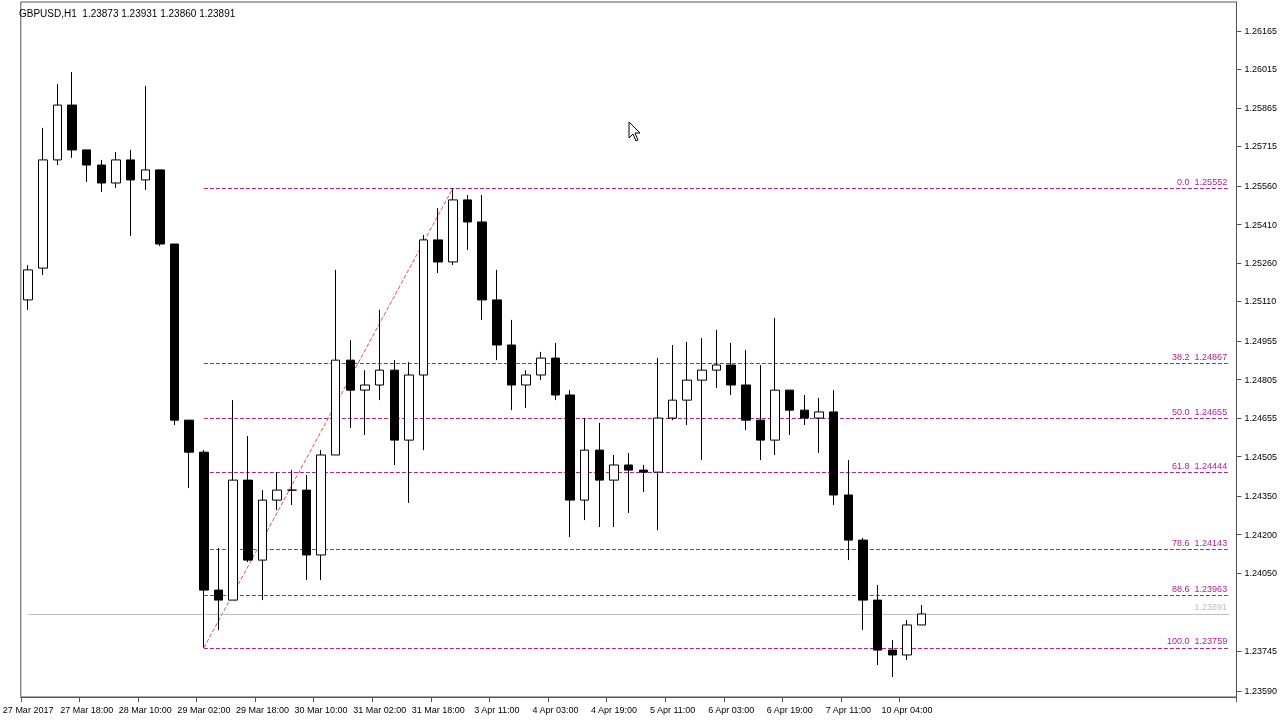  Describe the element at coordinates (789, 709) in the screenshot. I see `x-tick-label: 6 Apr 19:00` at that location.